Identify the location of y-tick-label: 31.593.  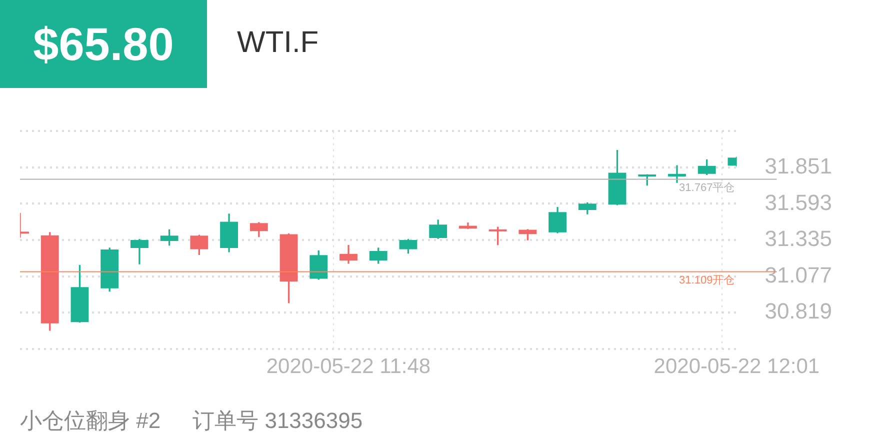
(798, 202).